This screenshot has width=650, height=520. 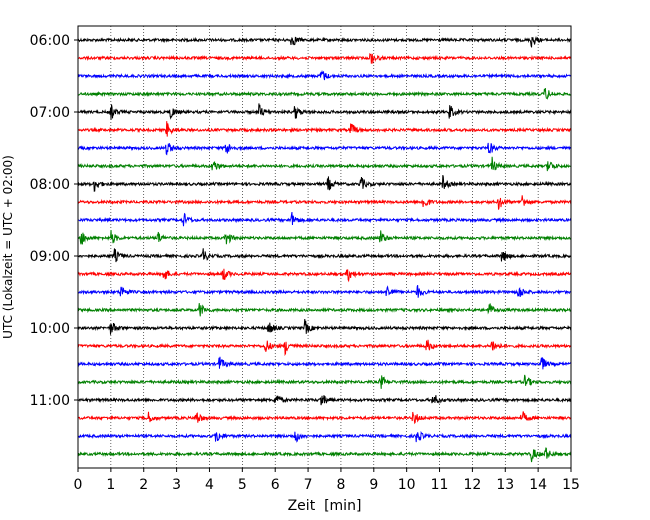 I want to click on x-tick-label: 4, so click(x=209, y=485).